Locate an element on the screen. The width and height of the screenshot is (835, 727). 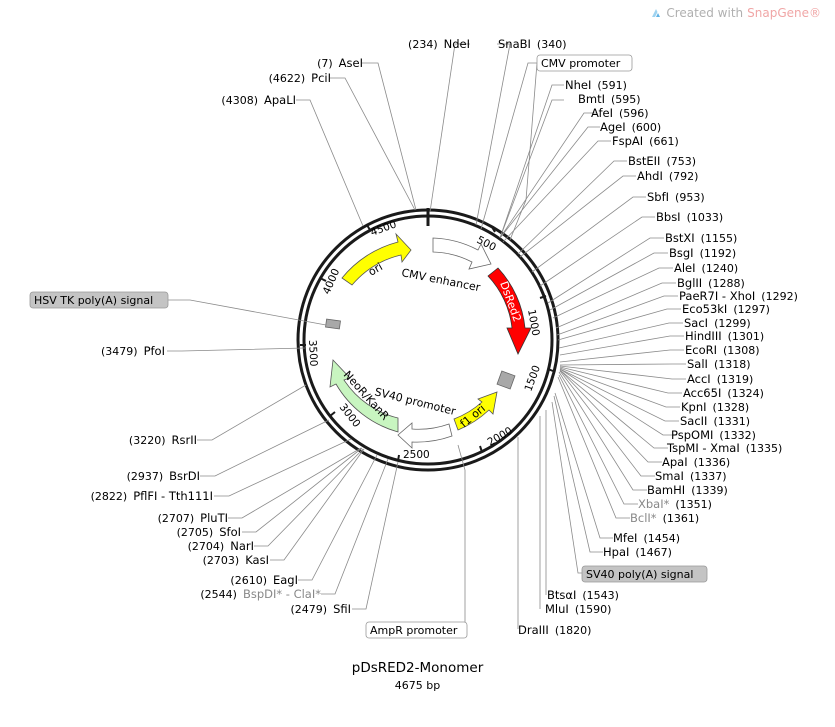
sv40-polya-box is located at coordinates (644, 574).